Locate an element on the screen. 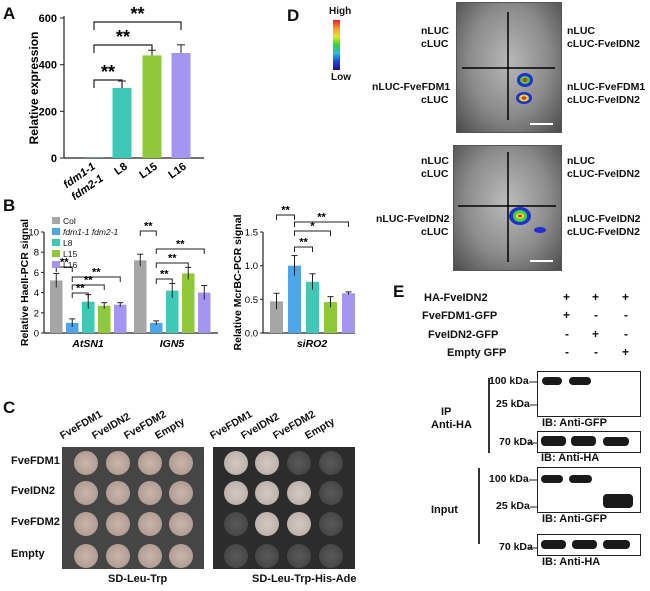 This screenshot has width=650, height=591. kda-70-ip: 70 kDa is located at coordinates (516, 442).